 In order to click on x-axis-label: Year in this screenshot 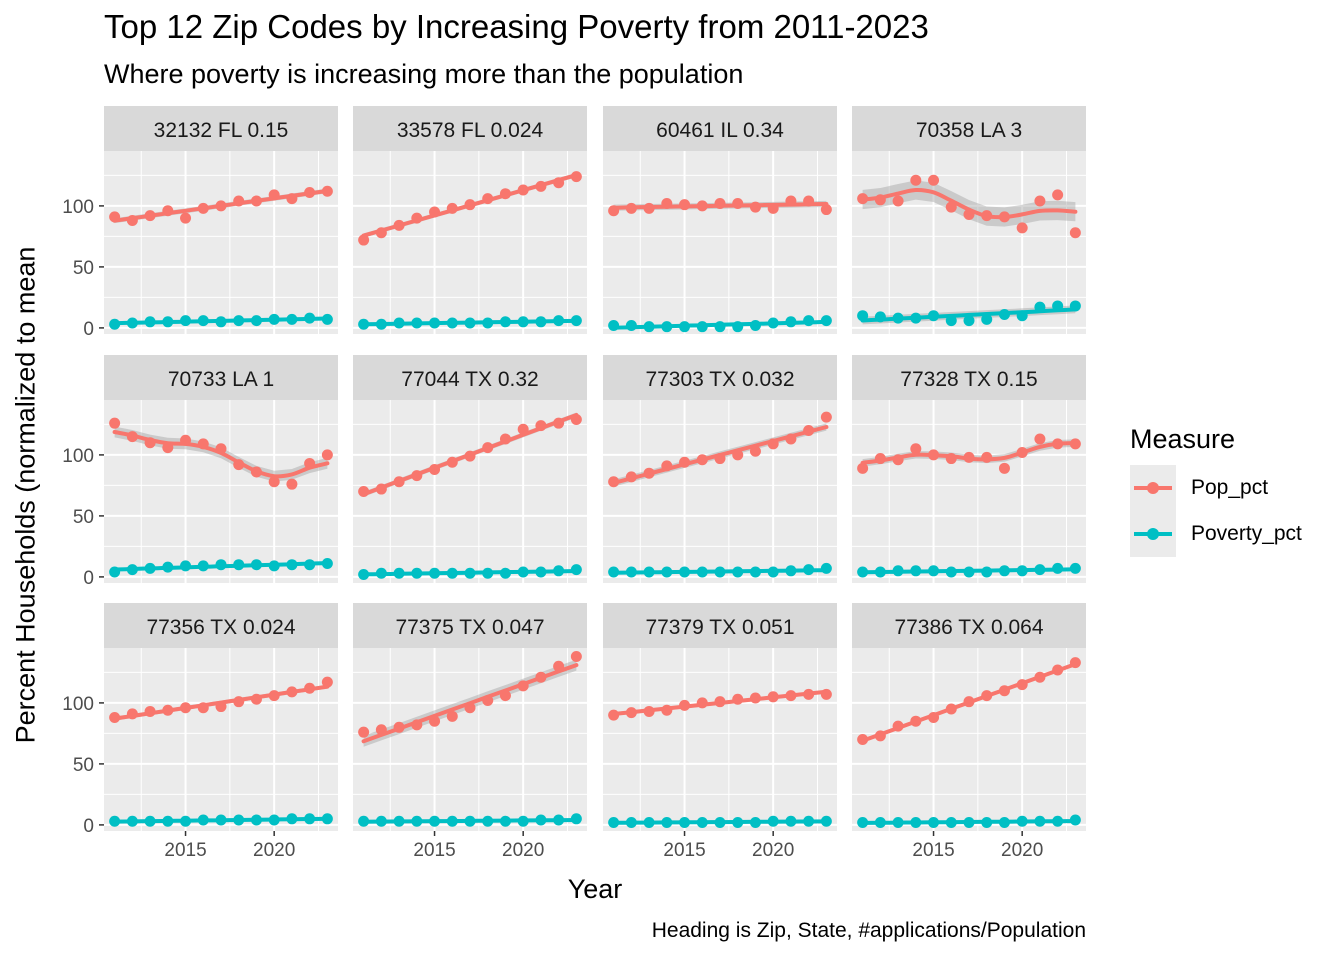, I will do `click(595, 889)`.